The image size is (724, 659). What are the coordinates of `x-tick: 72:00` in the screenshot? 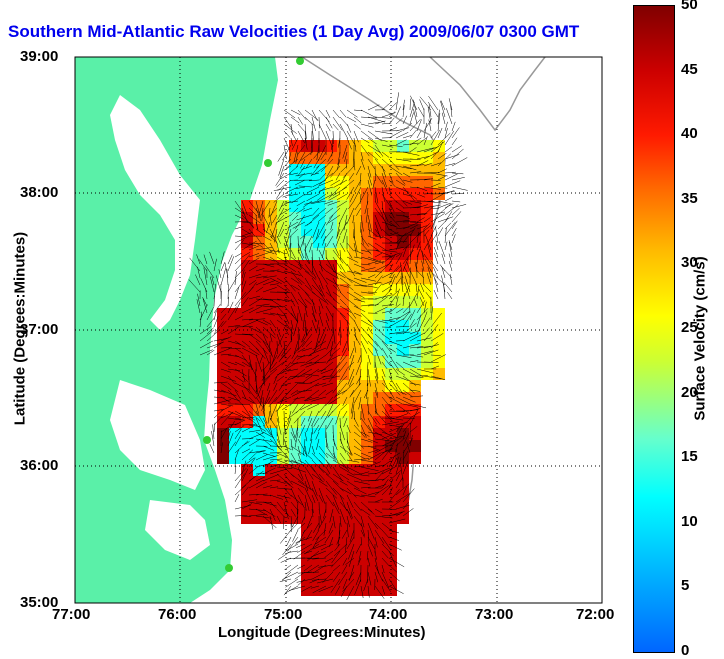 It's located at (595, 614).